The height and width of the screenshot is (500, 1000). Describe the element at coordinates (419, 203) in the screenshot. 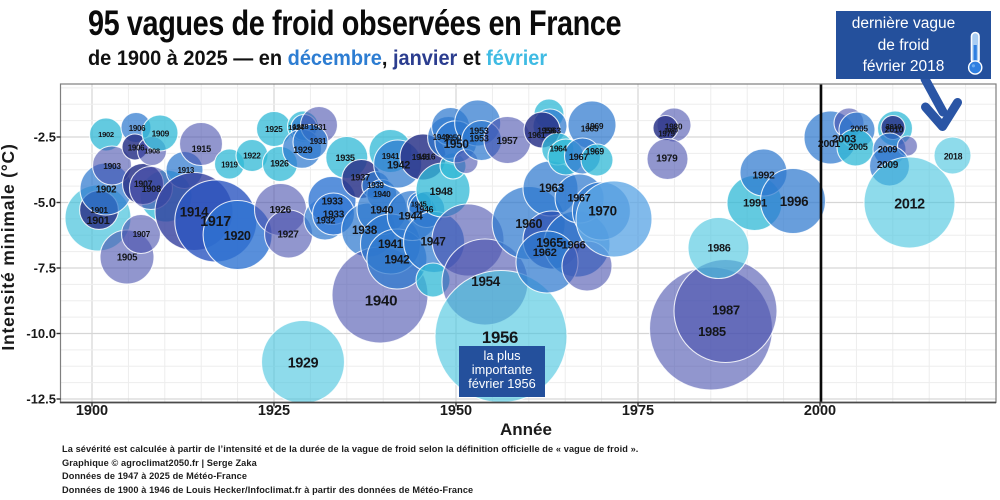

I see `svg-text: 1945` at that location.